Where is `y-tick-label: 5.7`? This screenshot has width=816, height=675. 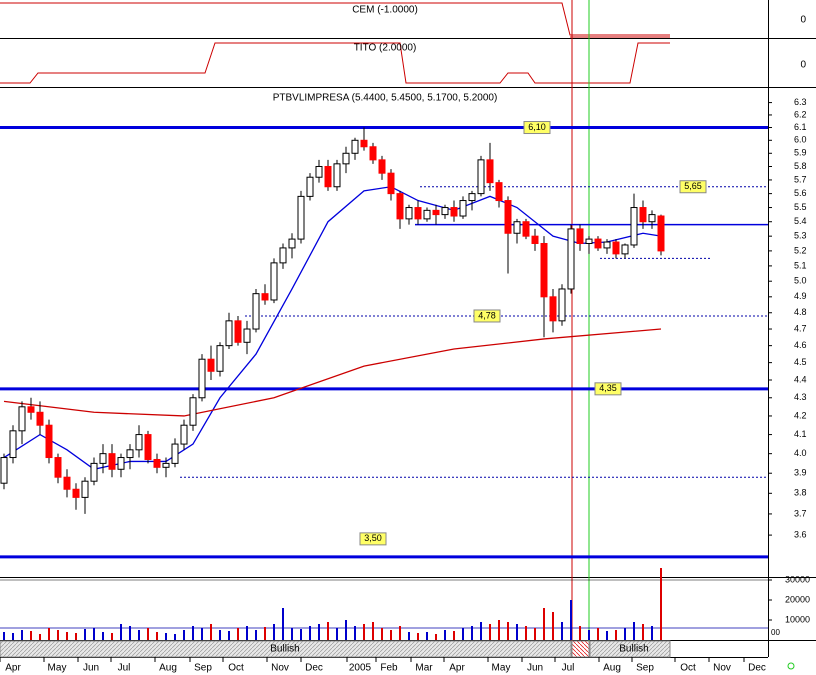
y-tick-label: 5.7 is located at coordinates (800, 179).